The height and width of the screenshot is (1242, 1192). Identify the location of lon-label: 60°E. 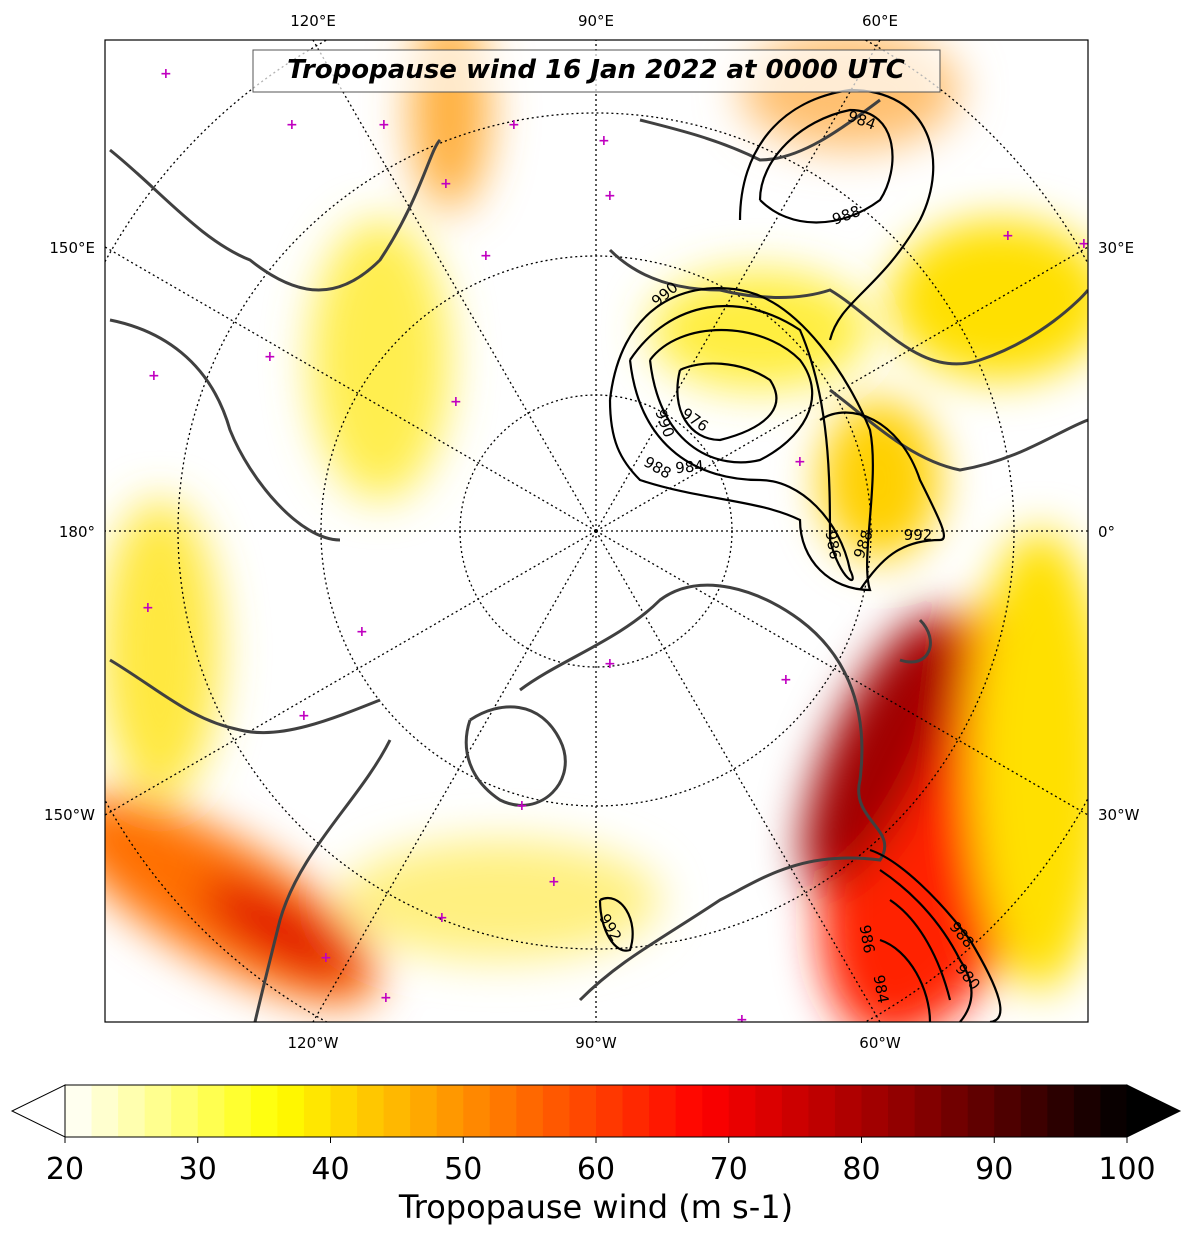
(880, 21).